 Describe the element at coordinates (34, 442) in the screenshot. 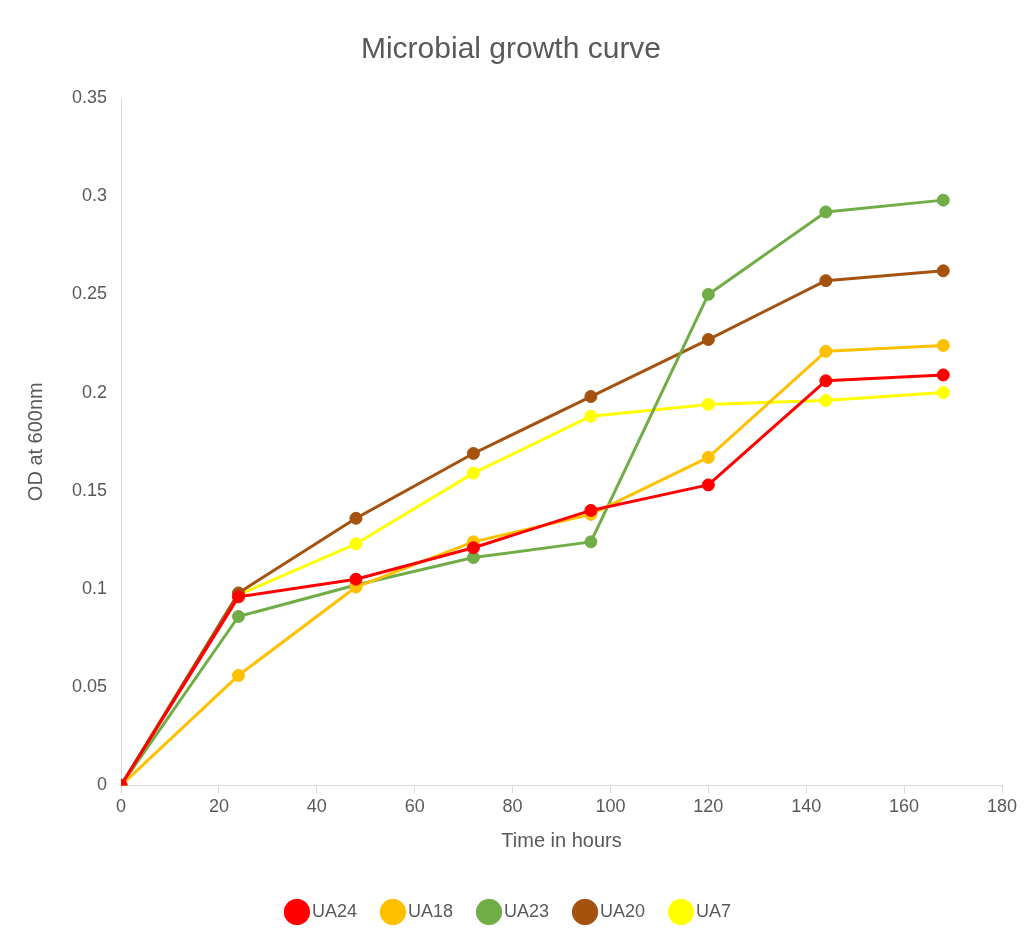

I see `y-axis-title: OD at 600nm` at that location.